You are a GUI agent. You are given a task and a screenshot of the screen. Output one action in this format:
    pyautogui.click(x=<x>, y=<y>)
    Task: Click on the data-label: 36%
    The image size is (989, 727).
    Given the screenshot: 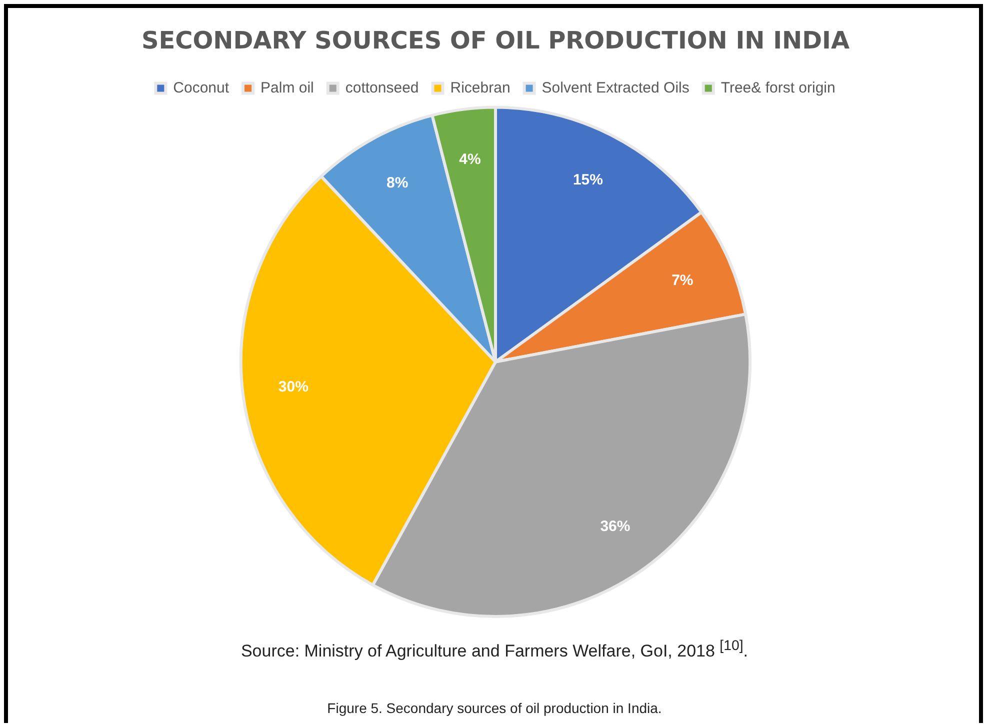 What is the action you would take?
    pyautogui.click(x=615, y=526)
    